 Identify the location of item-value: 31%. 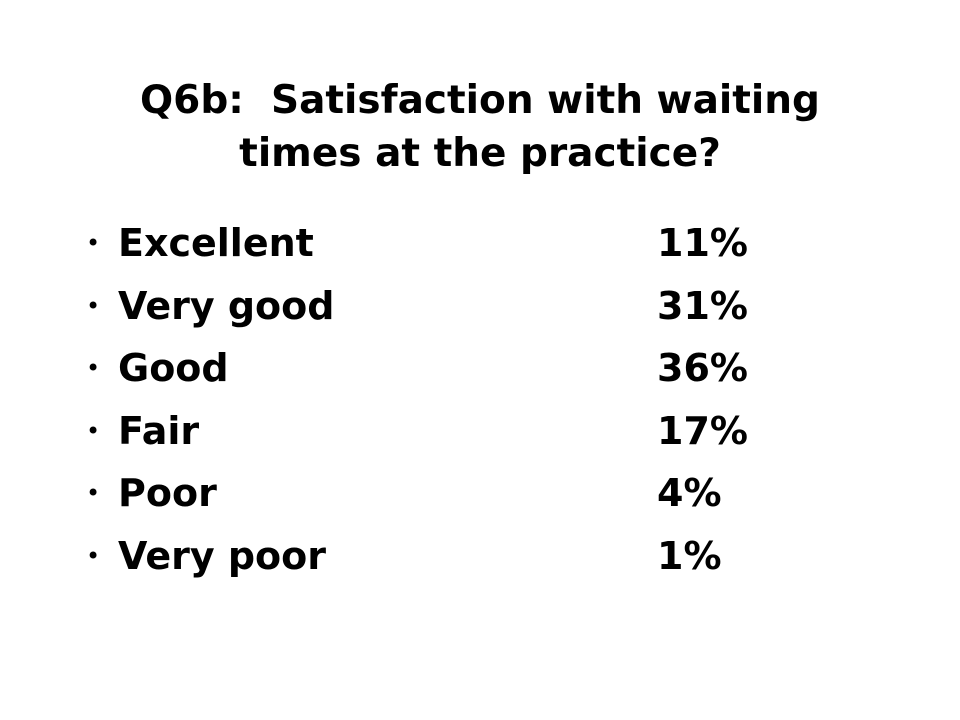
(702, 305).